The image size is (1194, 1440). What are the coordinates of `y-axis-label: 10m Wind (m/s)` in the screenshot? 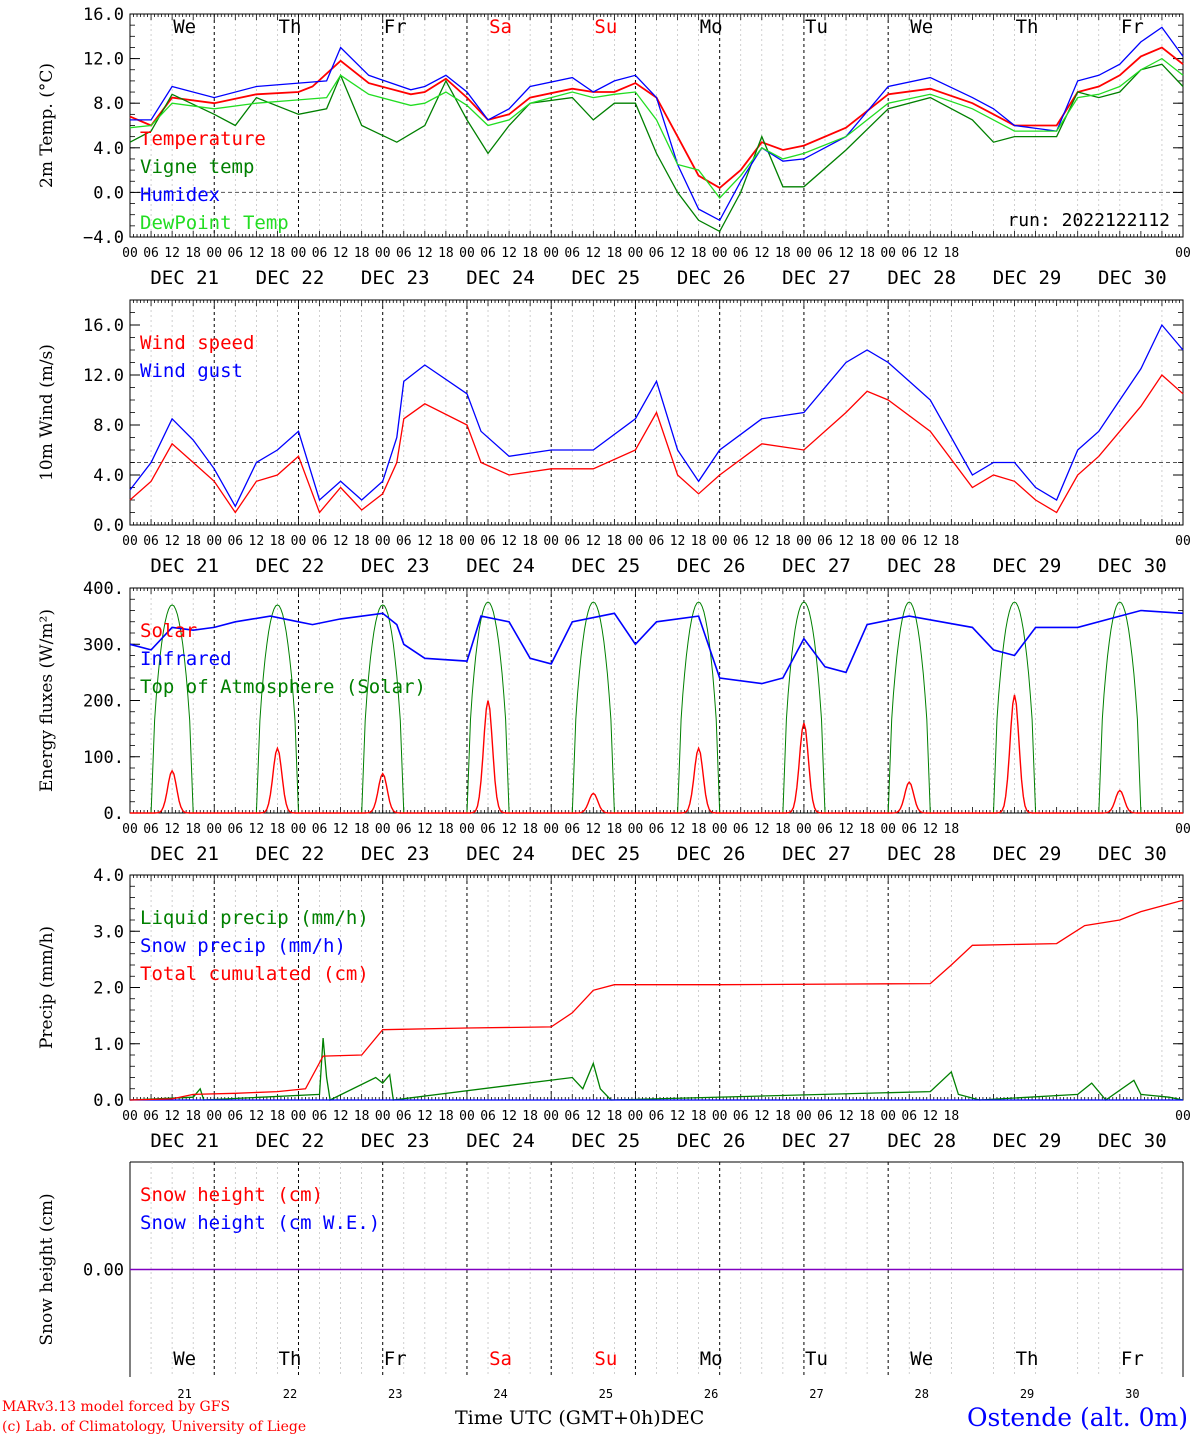 It's located at (47, 412).